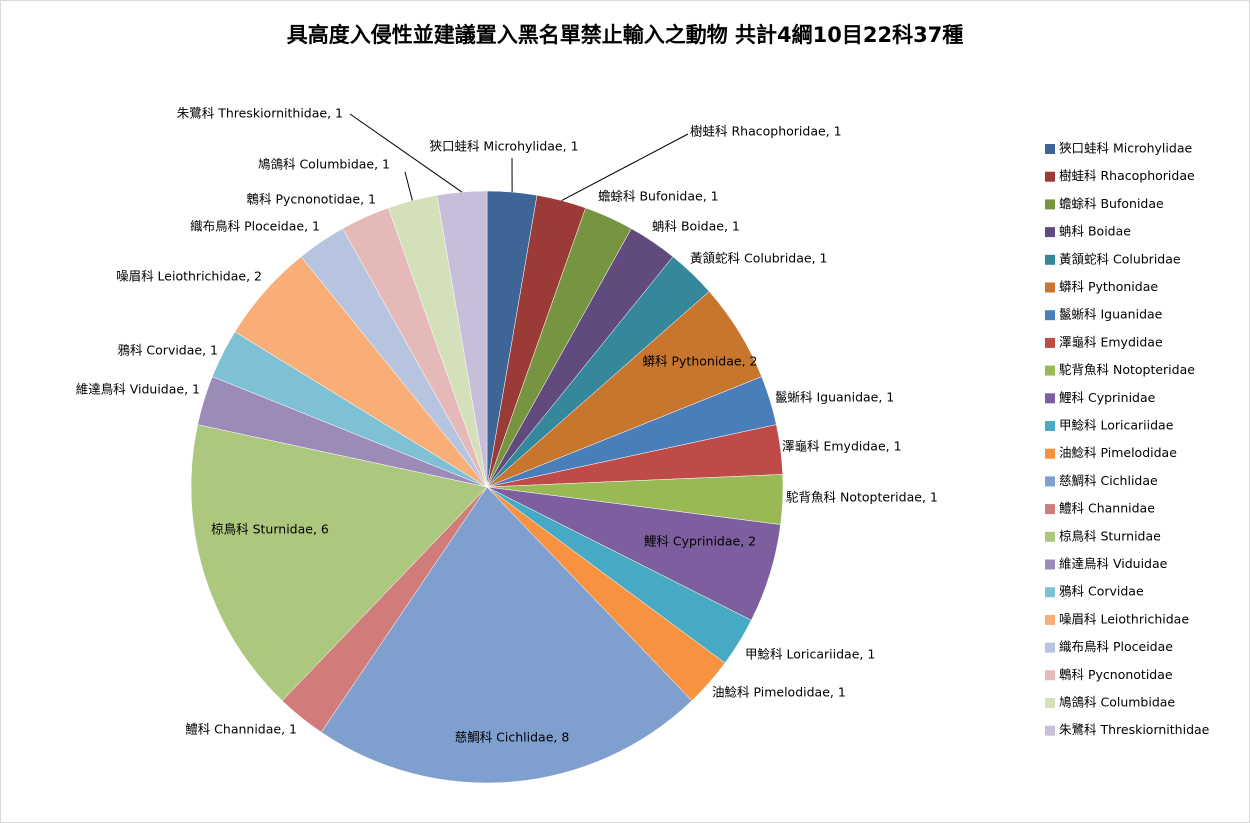 This screenshot has width=1250, height=823. I want to click on data-label: 蟾蜍科 Bufonidae, 1, so click(658, 196).